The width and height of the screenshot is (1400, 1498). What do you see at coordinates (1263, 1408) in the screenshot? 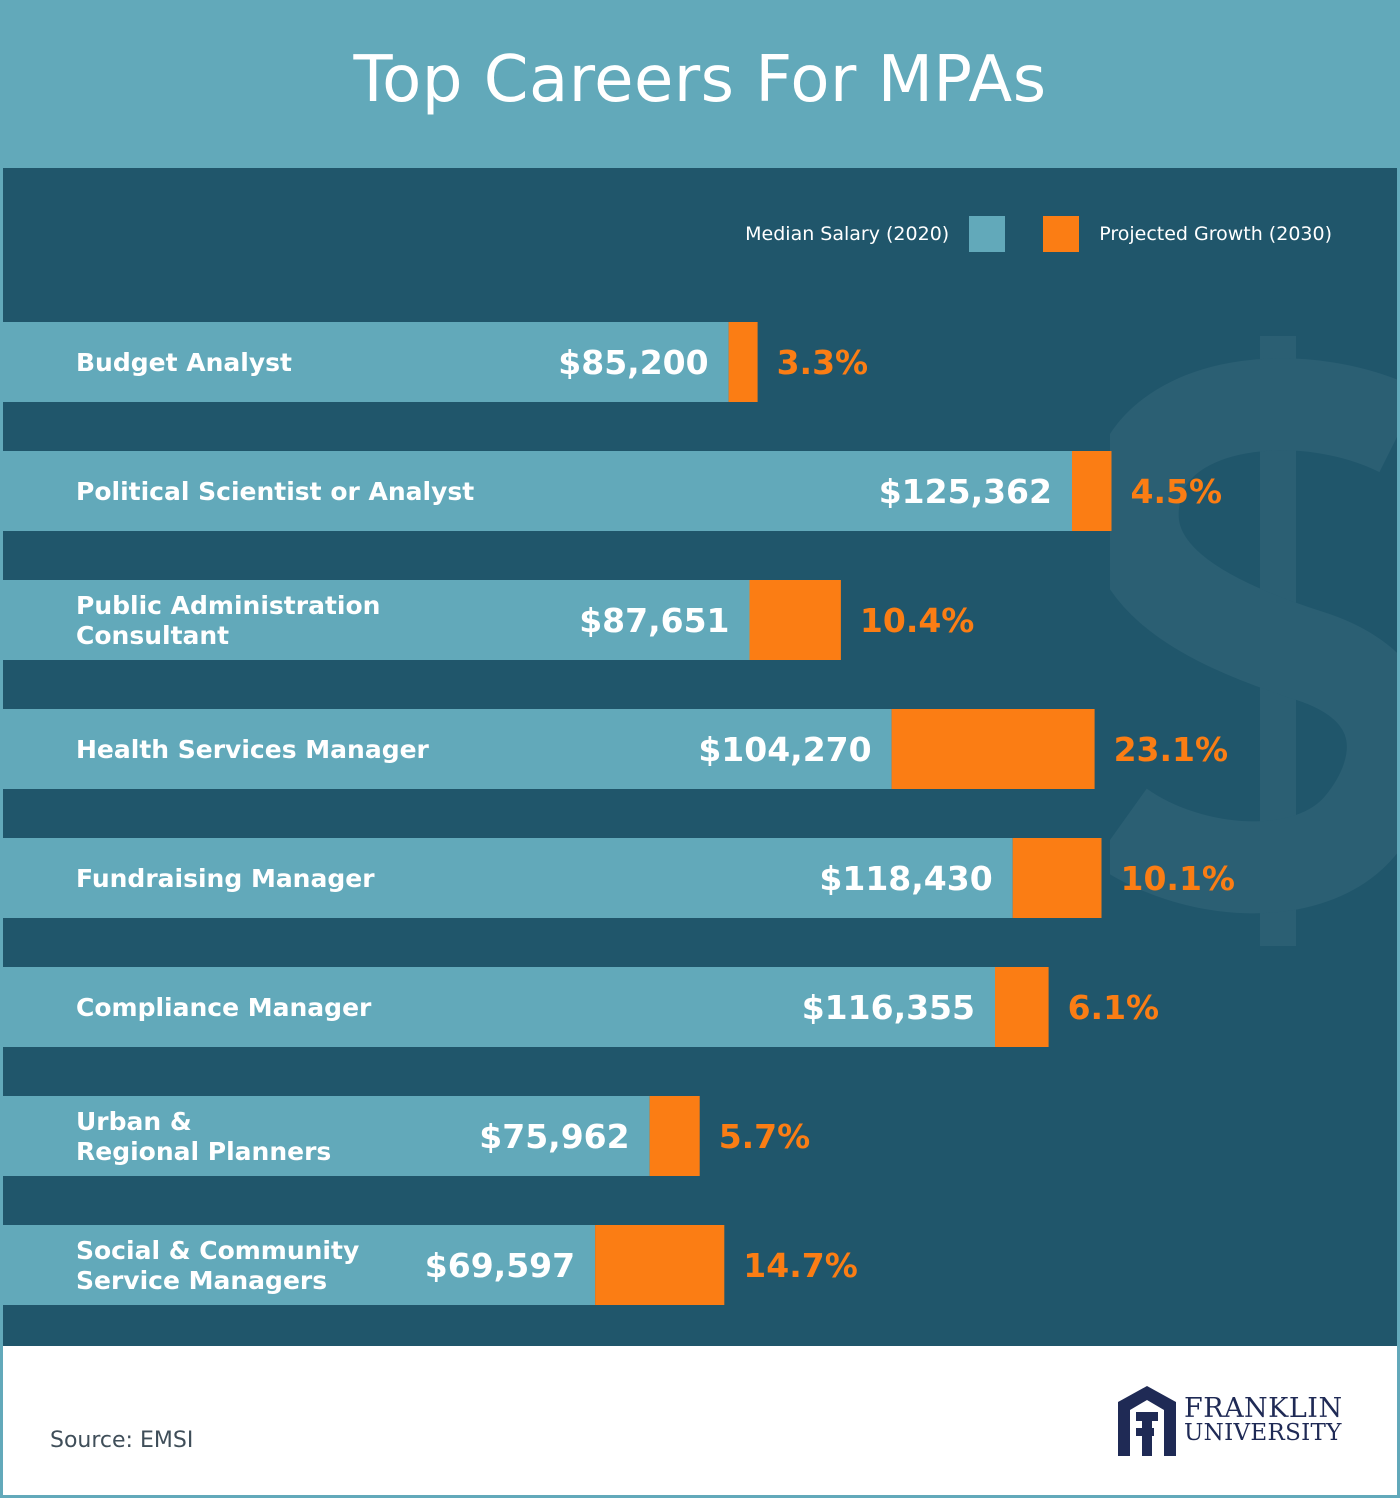
I see `logo-line-franklin: FRANKLIN` at bounding box center [1263, 1408].